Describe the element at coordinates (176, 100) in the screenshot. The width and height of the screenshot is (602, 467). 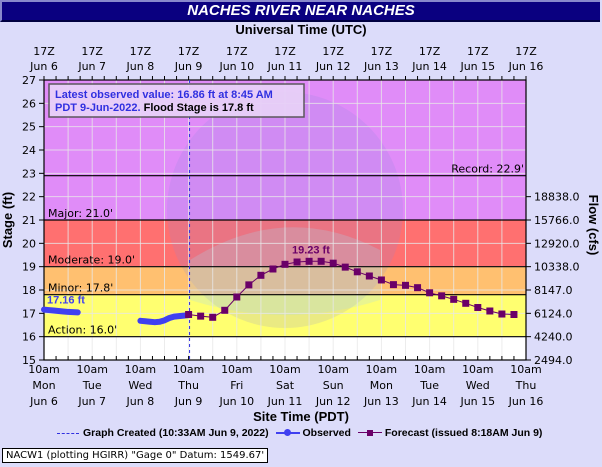
I see `latest-value-box` at that location.